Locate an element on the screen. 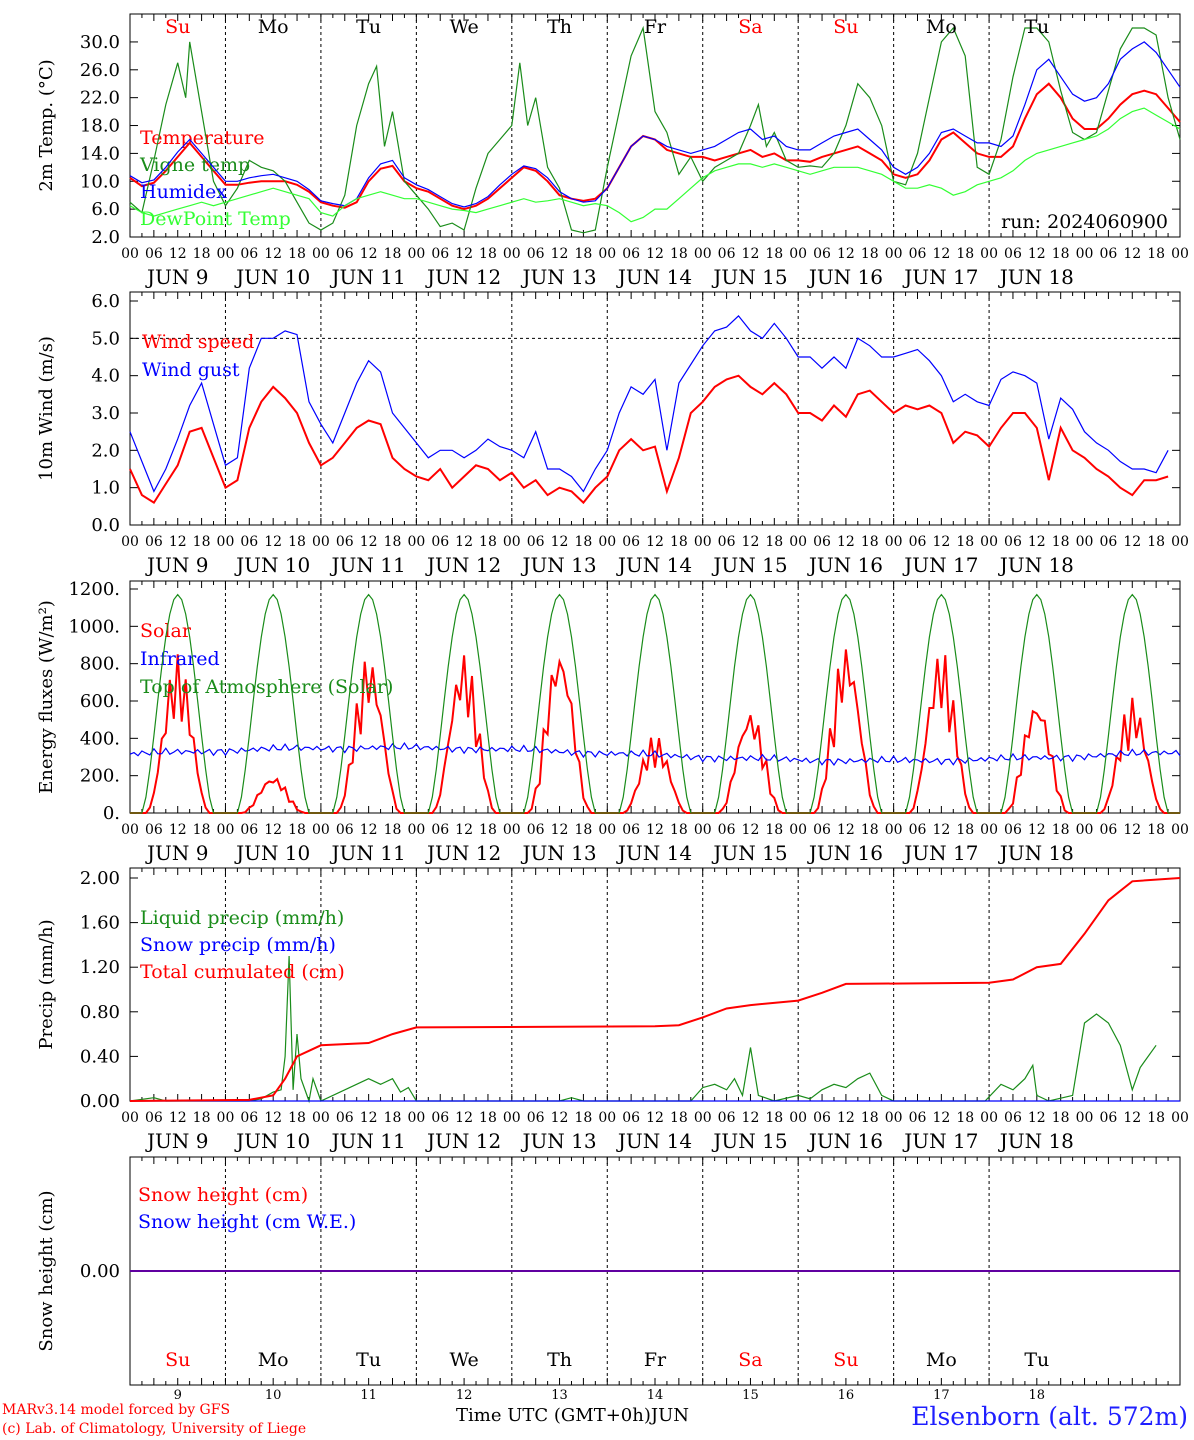 The width and height of the screenshot is (1194, 1440). day-number: 18 is located at coordinates (1037, 1395).